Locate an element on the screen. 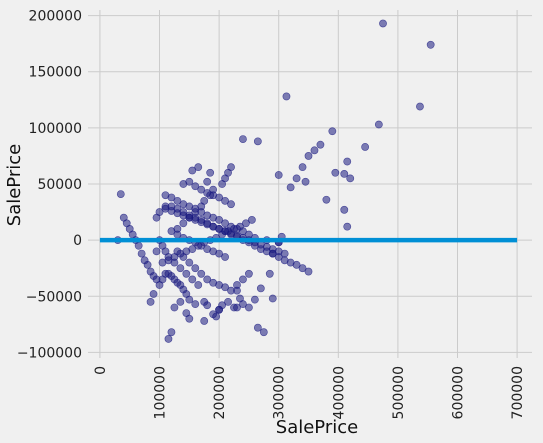  x-tick-label: 0 is located at coordinates (101, 370).